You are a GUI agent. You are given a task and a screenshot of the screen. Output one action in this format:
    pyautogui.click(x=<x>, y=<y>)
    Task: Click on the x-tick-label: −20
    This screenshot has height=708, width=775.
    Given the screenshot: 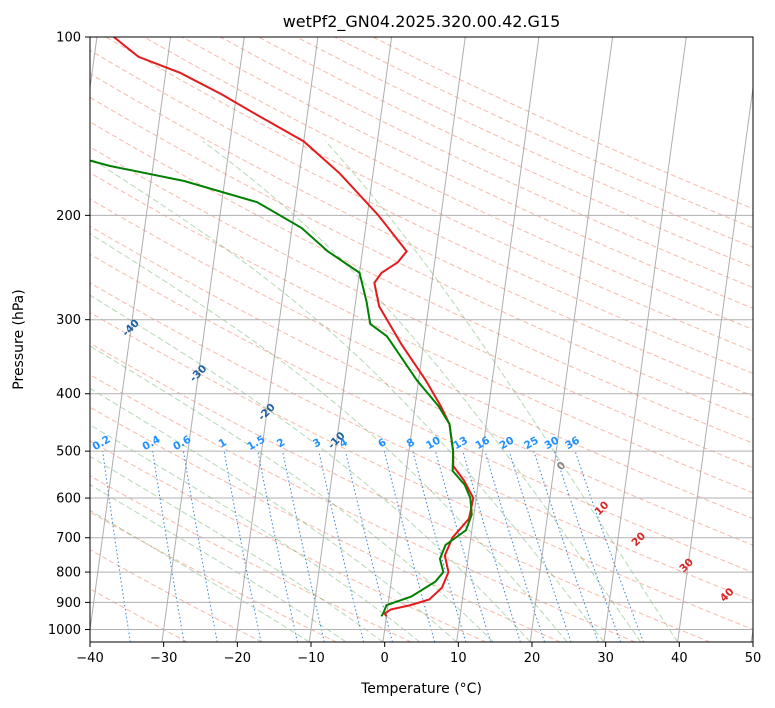 What is the action you would take?
    pyautogui.click(x=237, y=658)
    